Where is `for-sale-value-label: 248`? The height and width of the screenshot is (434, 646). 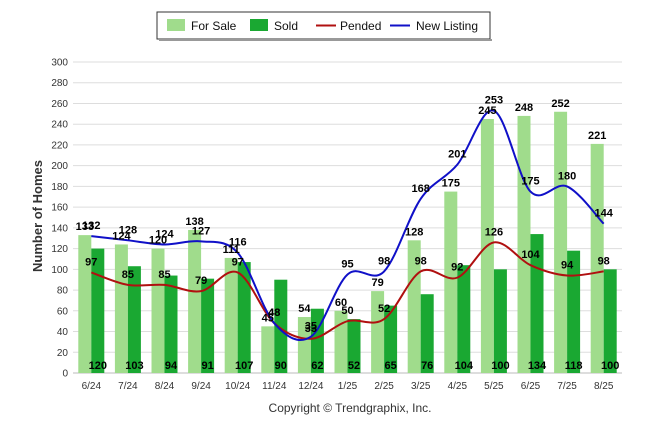
for-sale-value-label: 248 is located at coordinates (524, 108).